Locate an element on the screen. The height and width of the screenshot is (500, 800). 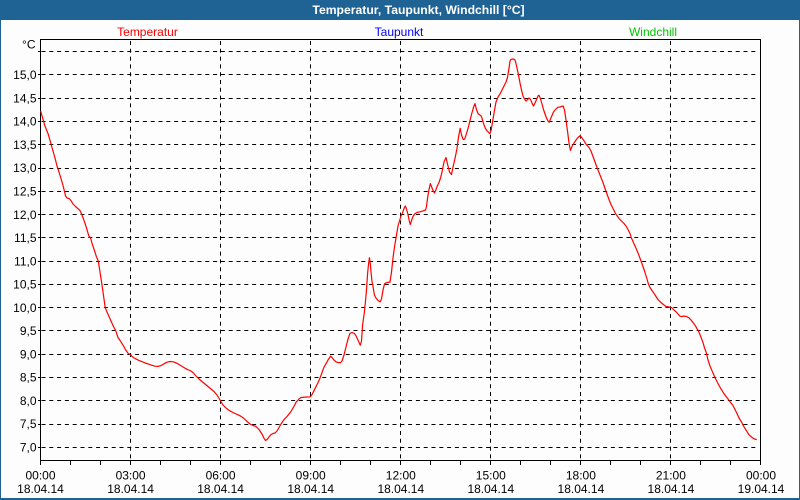
svg-text: 9,5 is located at coordinates (28, 331).